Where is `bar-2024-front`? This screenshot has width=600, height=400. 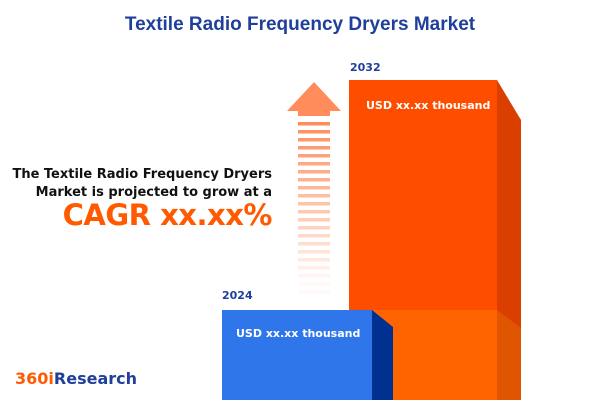
bar-2024-front is located at coordinates (297, 355).